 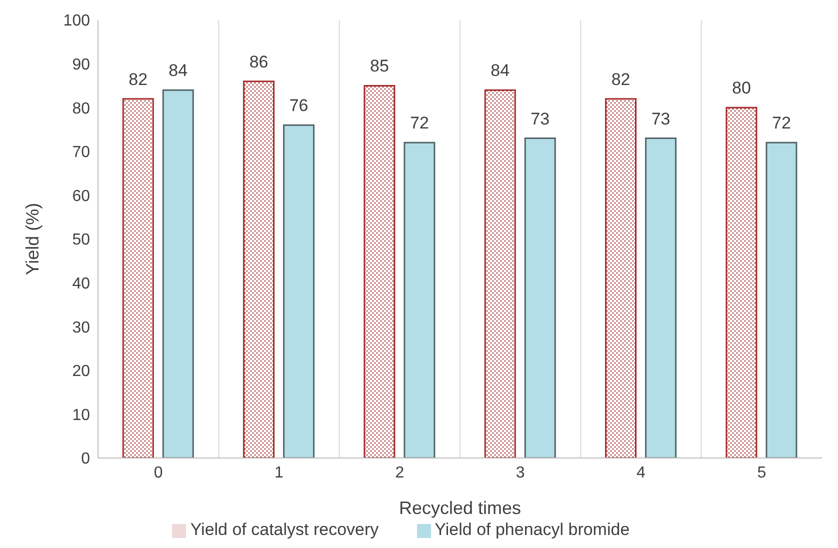 What do you see at coordinates (520, 473) in the screenshot?
I see `x-tick-label: 3` at bounding box center [520, 473].